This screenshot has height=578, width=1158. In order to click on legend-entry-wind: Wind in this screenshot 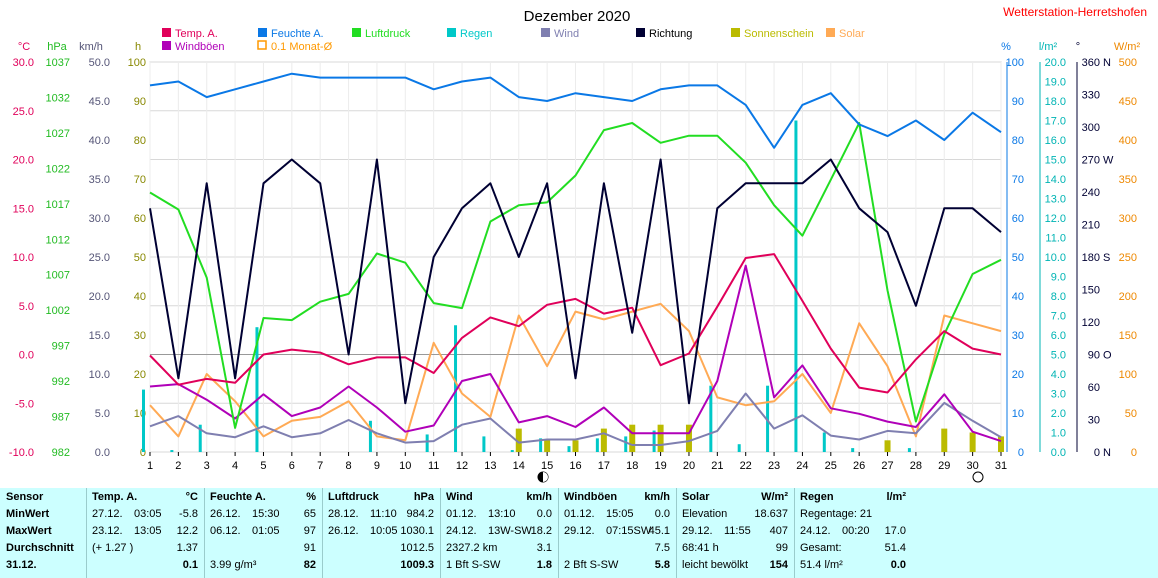, I will do `click(560, 34)`.